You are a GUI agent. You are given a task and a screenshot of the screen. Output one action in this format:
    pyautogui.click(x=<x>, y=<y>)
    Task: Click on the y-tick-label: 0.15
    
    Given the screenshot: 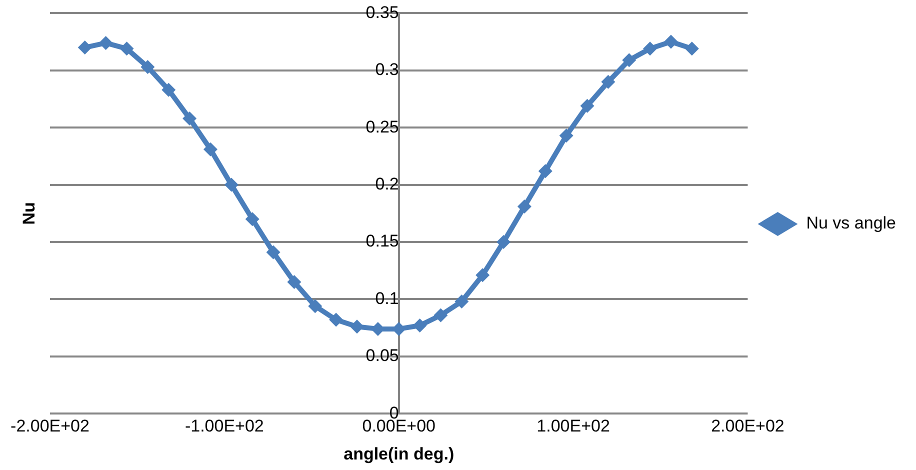 What is the action you would take?
    pyautogui.click(x=382, y=241)
    